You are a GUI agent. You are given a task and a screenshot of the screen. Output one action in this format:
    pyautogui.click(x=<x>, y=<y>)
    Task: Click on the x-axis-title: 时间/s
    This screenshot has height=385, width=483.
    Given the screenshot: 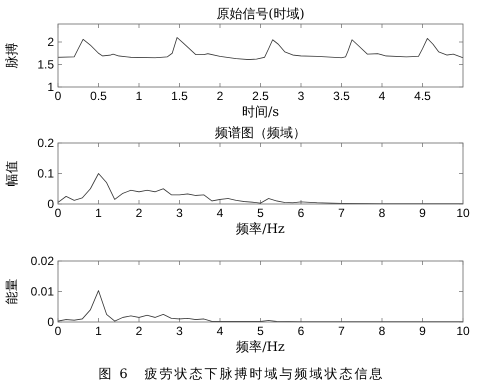 What is the action you would take?
    pyautogui.click(x=261, y=112)
    